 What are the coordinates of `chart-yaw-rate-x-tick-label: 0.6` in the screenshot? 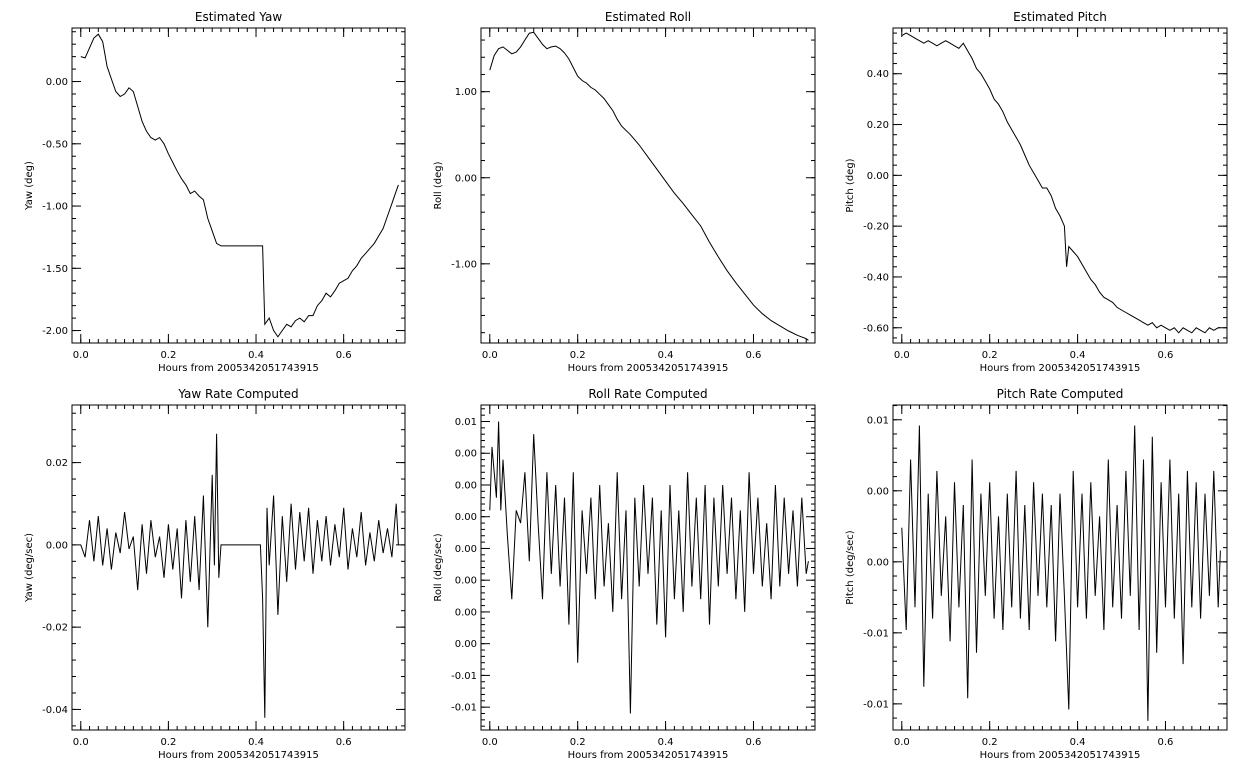 It's located at (344, 742).